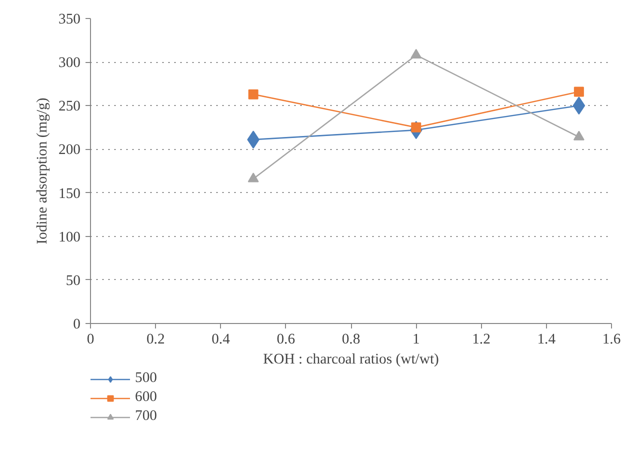 The image size is (631, 463). What do you see at coordinates (146, 416) in the screenshot?
I see `legend-label: 700` at bounding box center [146, 416].